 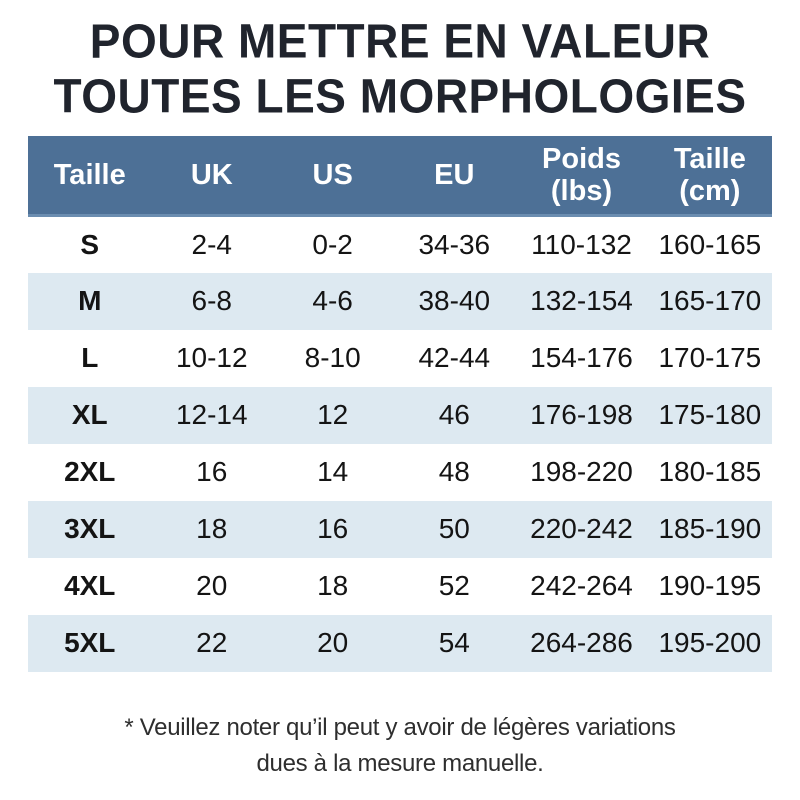 I want to click on cell-taille: 175-180, so click(x=710, y=415).